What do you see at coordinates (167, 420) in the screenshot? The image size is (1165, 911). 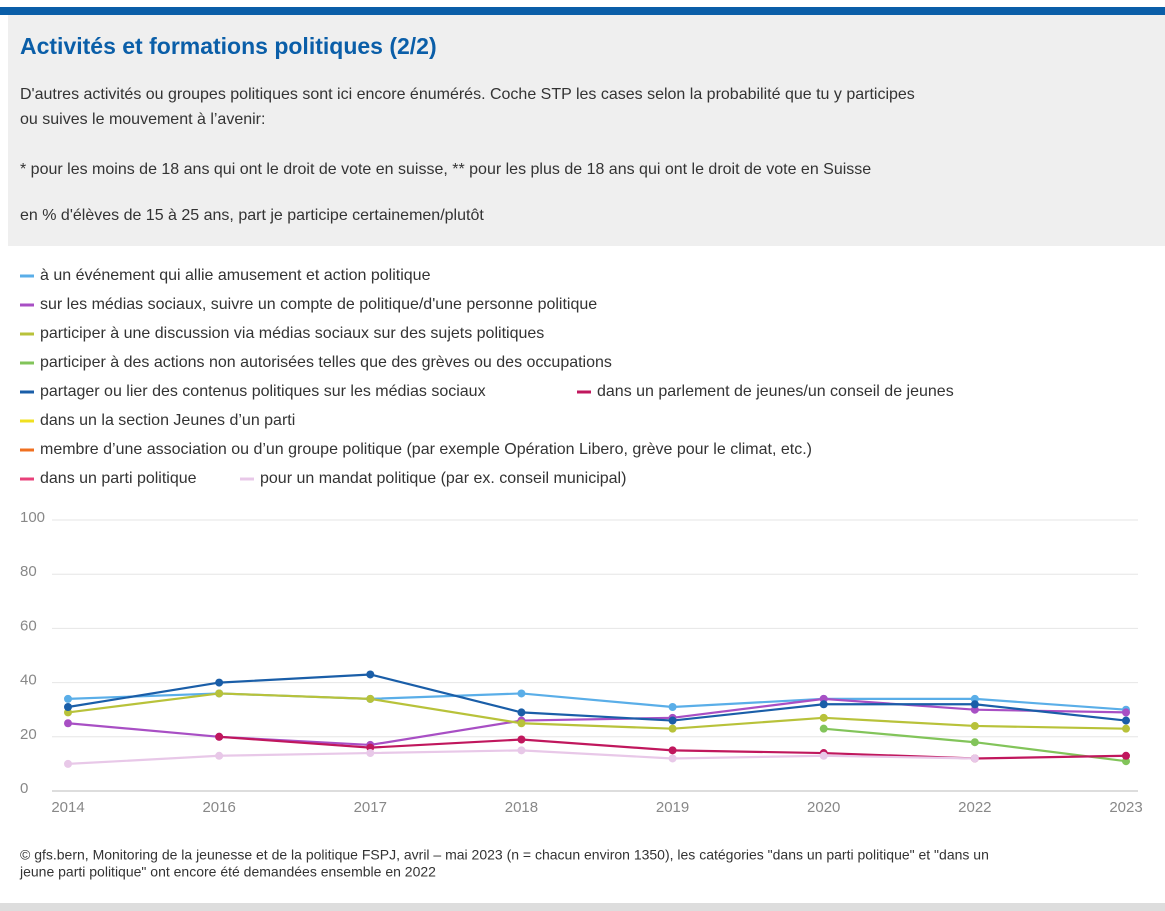 I see `legend-label: dans un la section Jeunes d’un parti` at bounding box center [167, 420].